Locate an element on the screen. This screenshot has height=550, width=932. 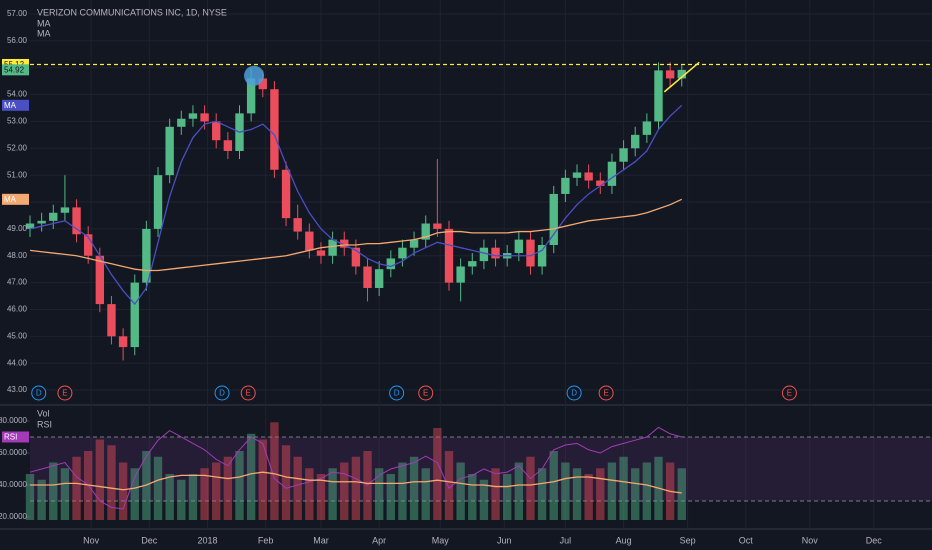
y-tick-label: 51.00 is located at coordinates (17, 174).